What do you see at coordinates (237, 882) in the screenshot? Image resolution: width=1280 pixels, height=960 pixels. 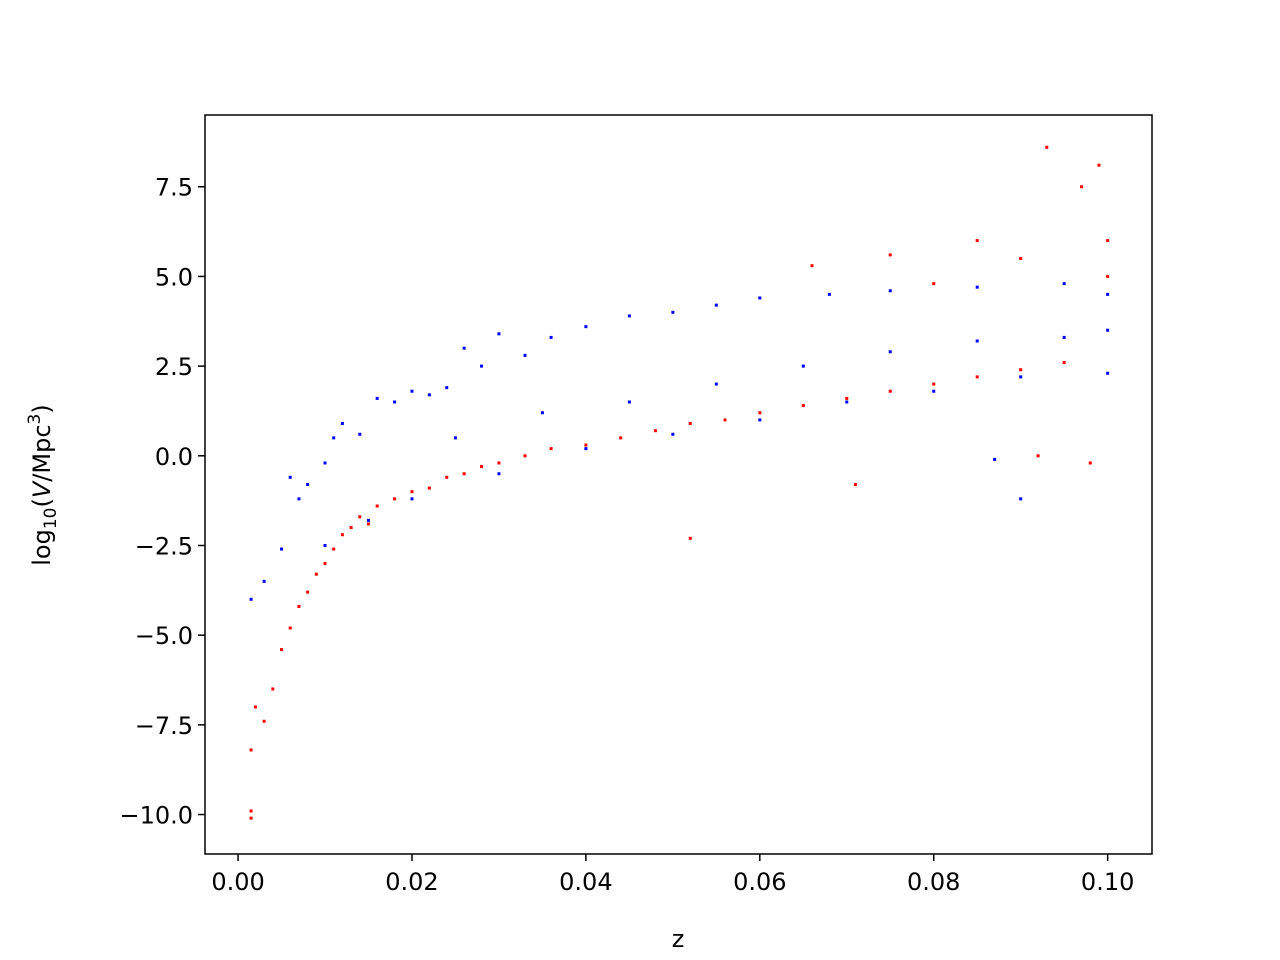 I see `x-tick-label: 0.00` at bounding box center [237, 882].